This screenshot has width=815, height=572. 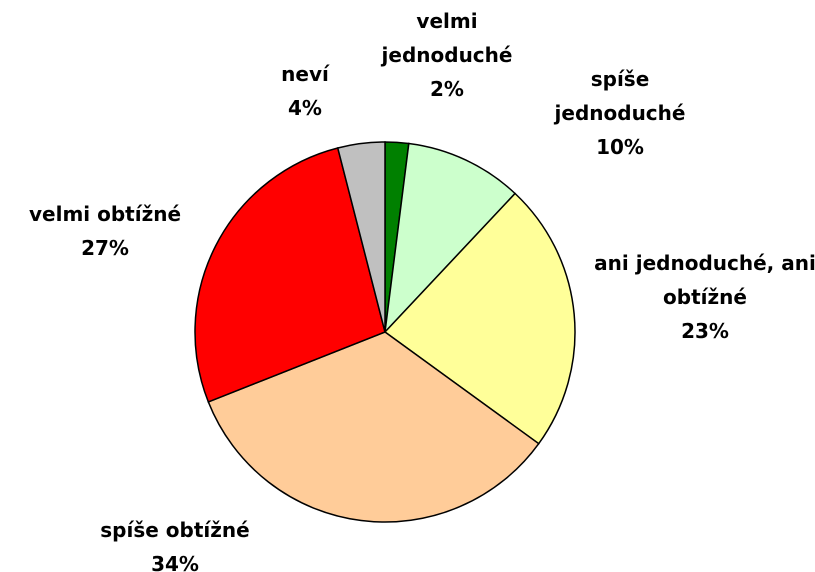 I want to click on category-label: velmi obtížné, so click(x=105, y=214).